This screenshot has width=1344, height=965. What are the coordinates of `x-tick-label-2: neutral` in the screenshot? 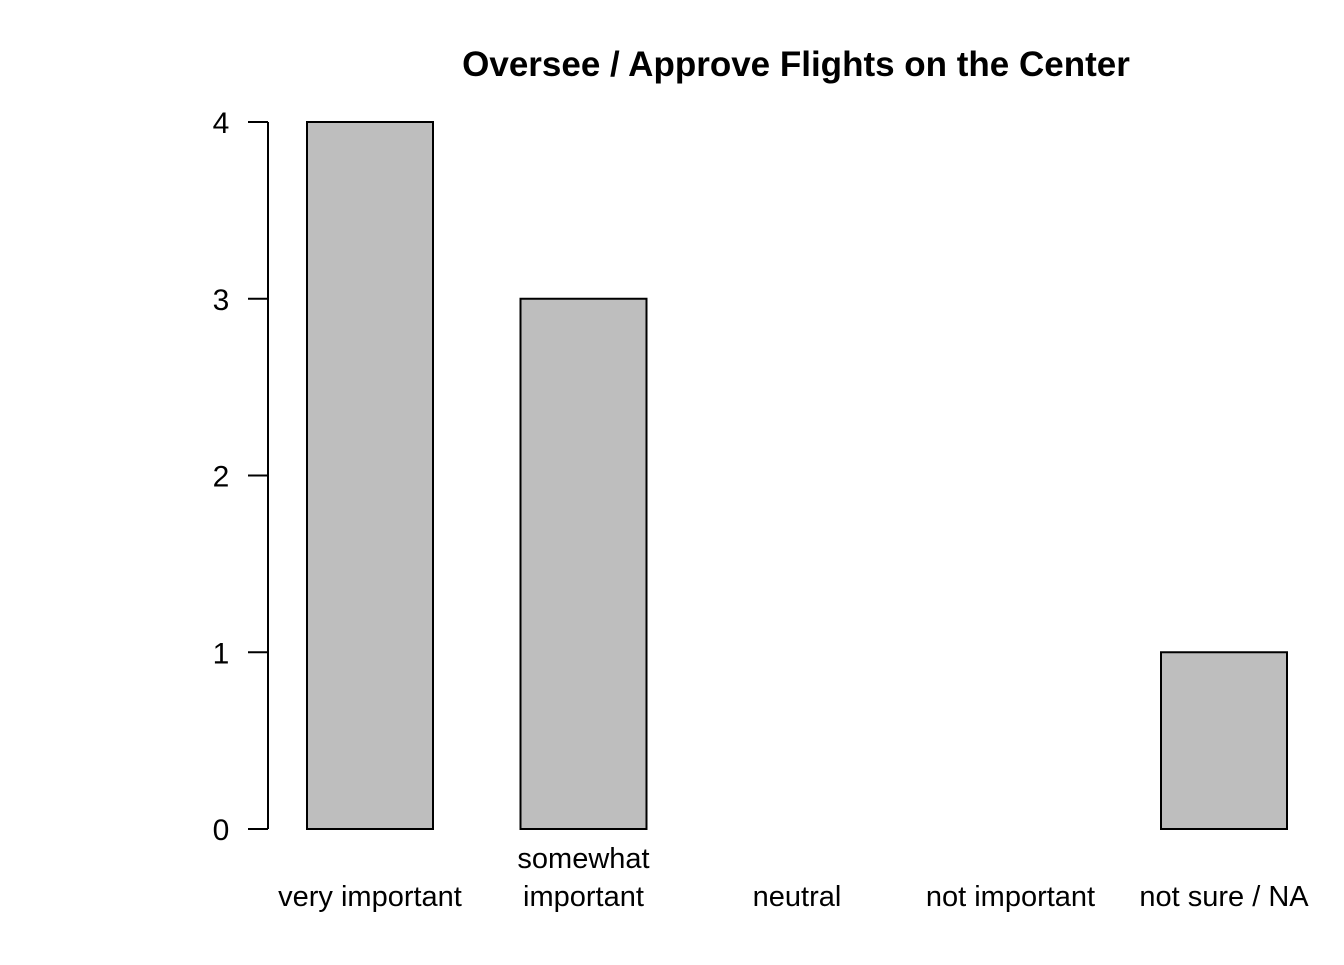 It's located at (797, 897).